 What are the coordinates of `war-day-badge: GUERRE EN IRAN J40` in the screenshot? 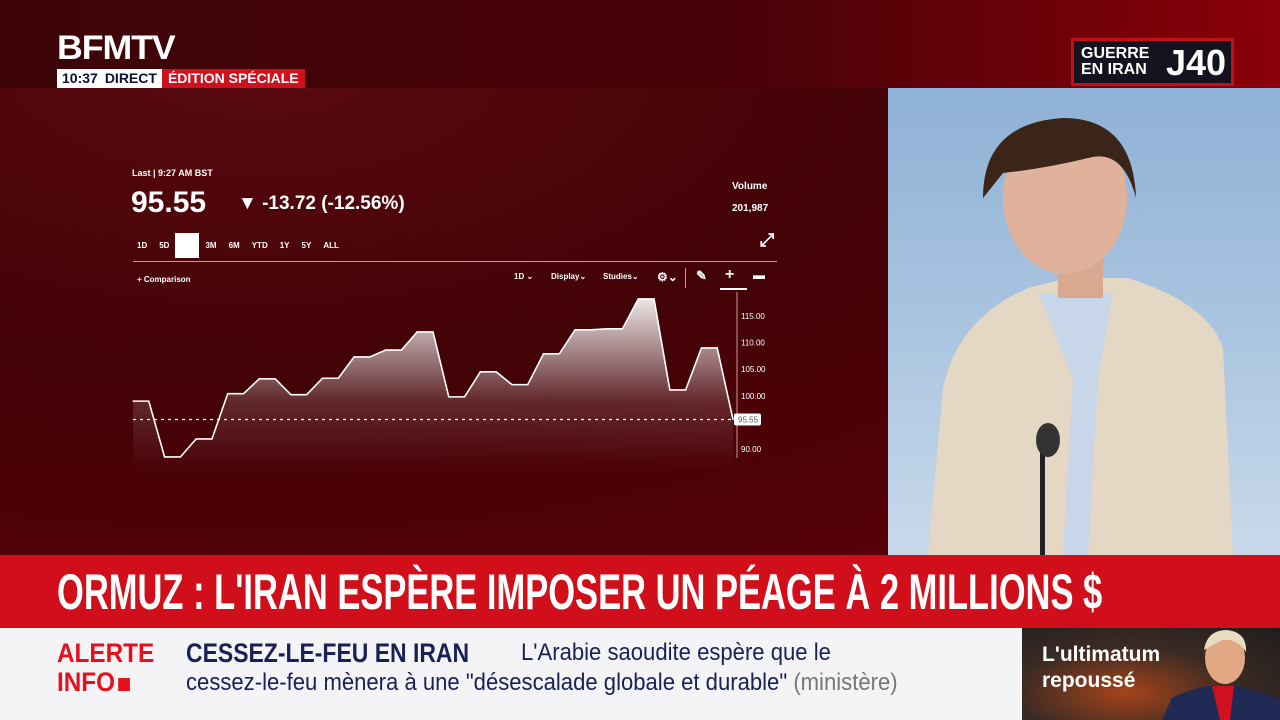 It's located at (1152, 62).